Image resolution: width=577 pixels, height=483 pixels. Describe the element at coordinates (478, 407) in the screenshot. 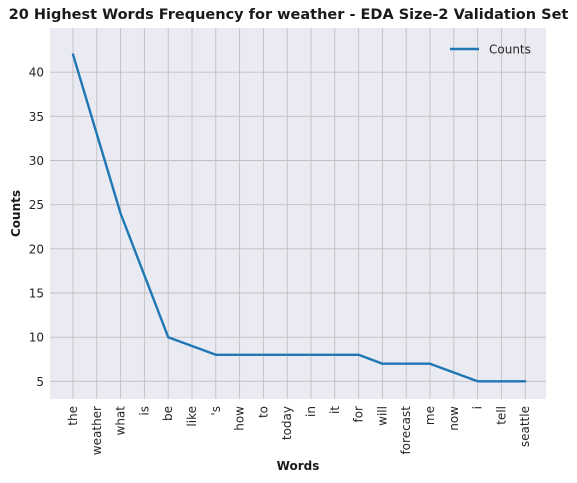

I see `x-tick-label: i` at that location.